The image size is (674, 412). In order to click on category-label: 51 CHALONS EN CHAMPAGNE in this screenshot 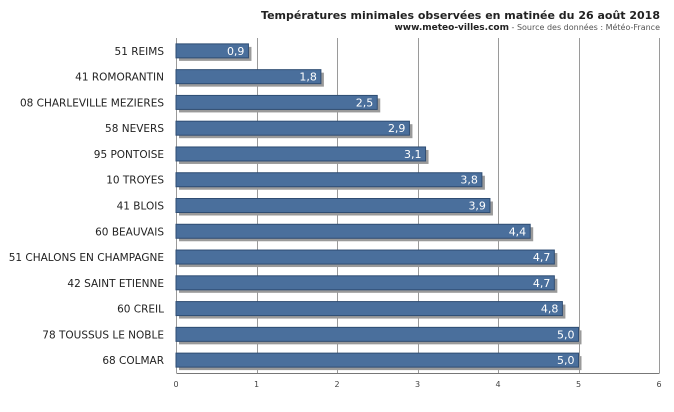, I will do `click(86, 258)`.